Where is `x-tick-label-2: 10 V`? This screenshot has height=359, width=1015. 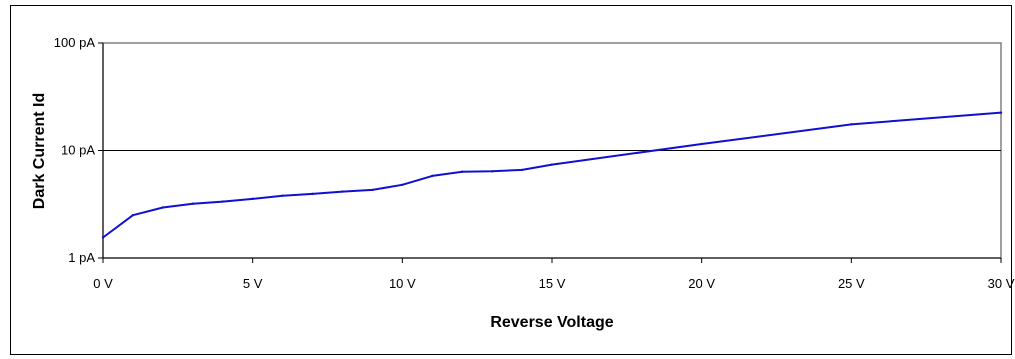
x-tick-label-2: 10 V is located at coordinates (402, 283).